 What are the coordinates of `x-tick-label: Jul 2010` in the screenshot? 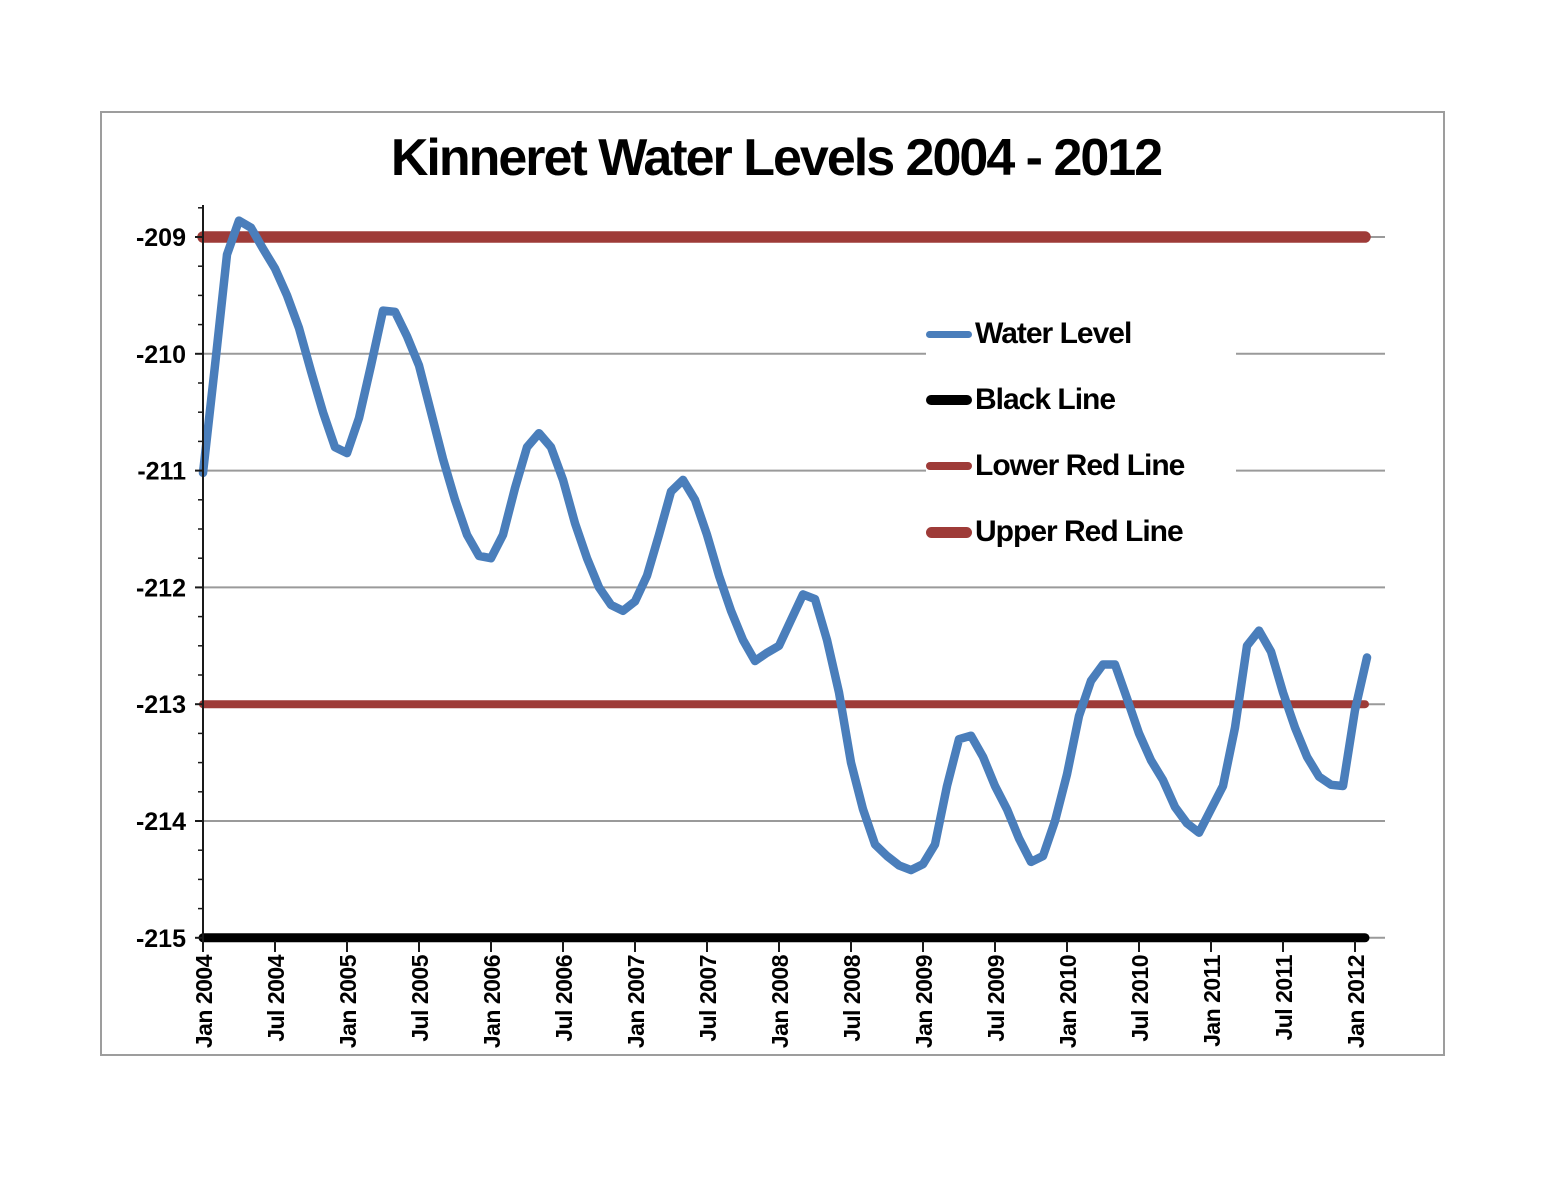 It's located at (1140, 998).